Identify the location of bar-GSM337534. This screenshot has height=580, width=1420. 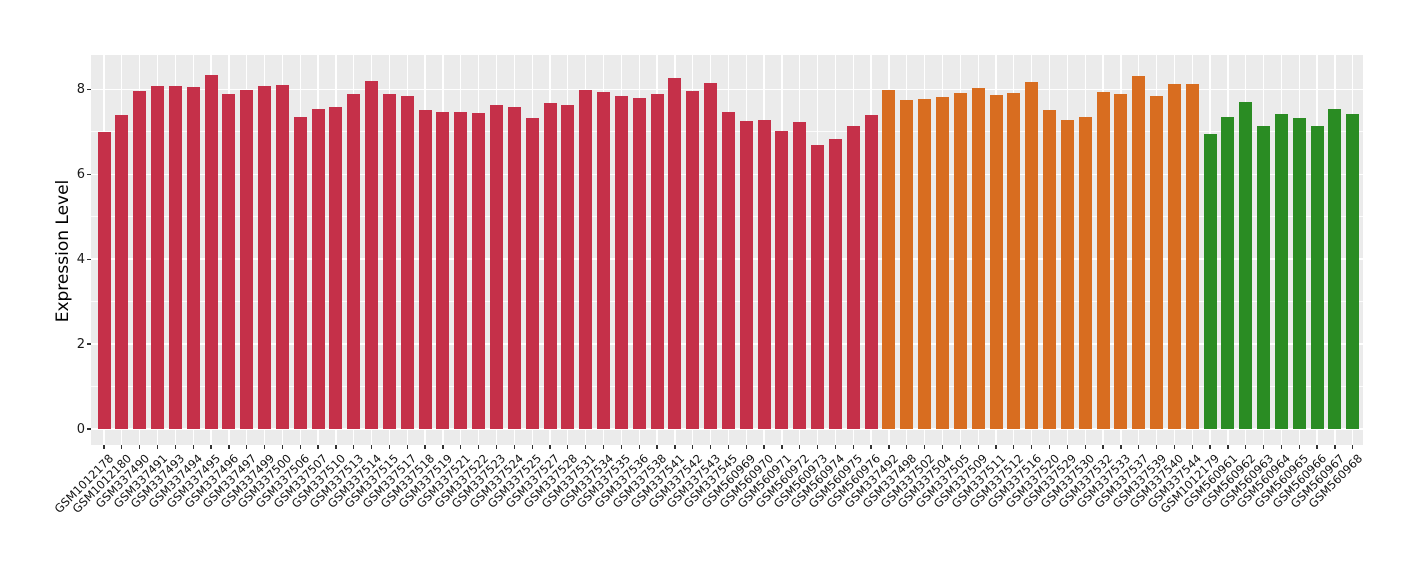
(604, 260).